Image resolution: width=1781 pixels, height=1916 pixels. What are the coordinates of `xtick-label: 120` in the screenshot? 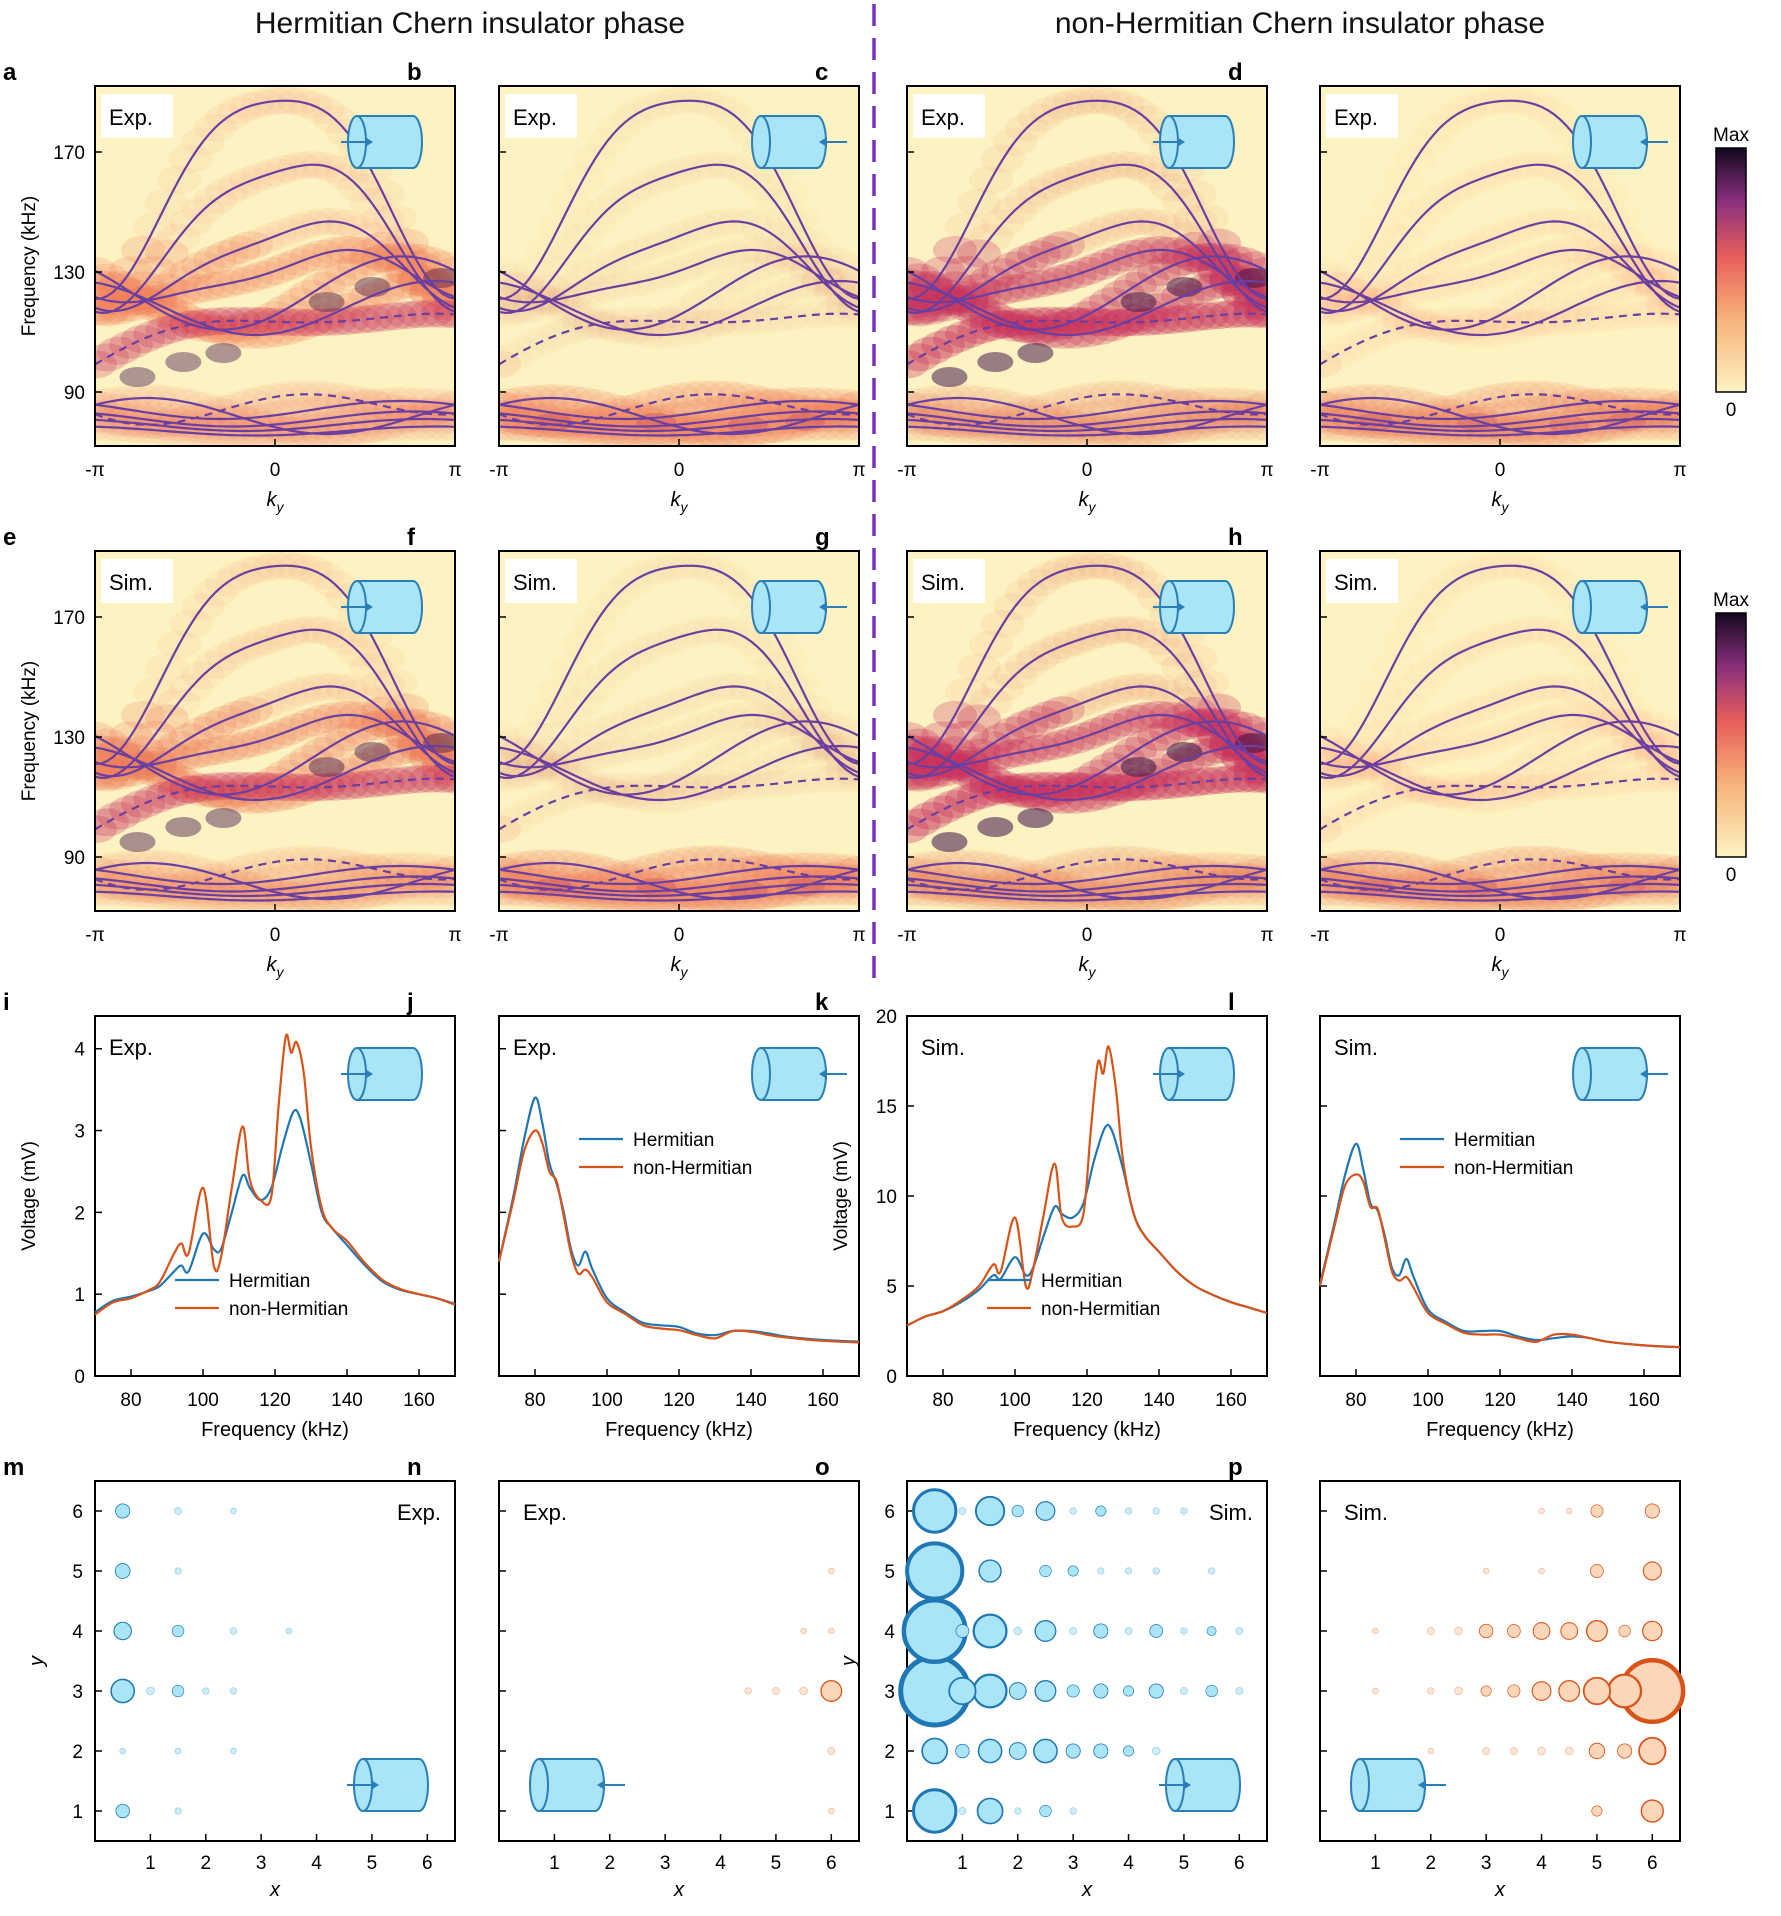 It's located at (1087, 1400).